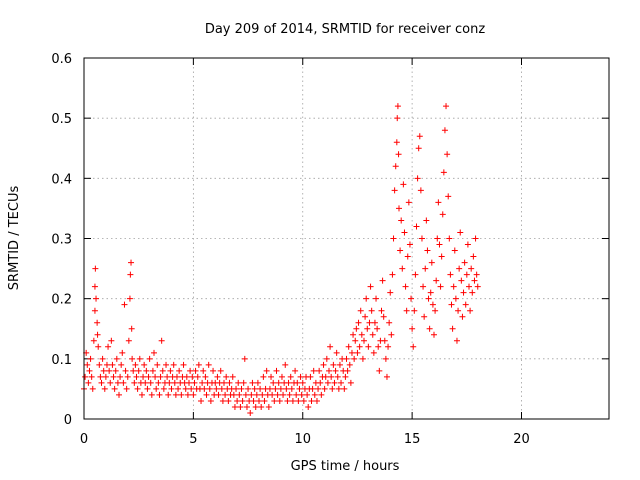 The width and height of the screenshot is (640, 480). I want to click on x-tick-label: 10, so click(302, 439).